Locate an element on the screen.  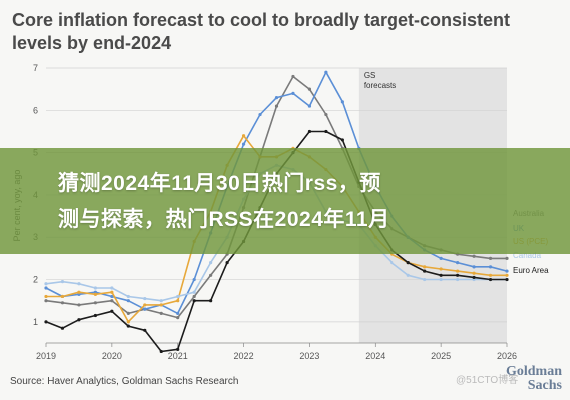
x-tick-label: 2021 is located at coordinates (178, 356).